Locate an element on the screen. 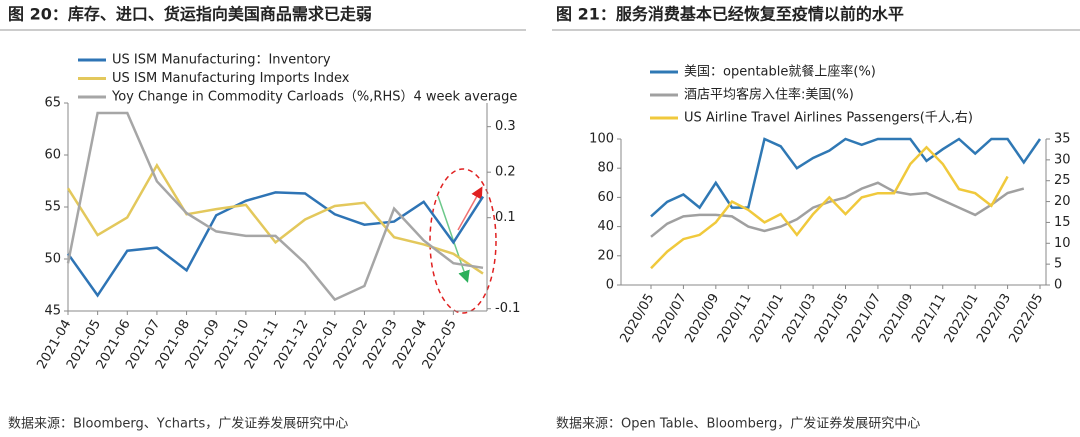 The image size is (1080, 437). legend-label: US ISM Manufacturing Imports Index is located at coordinates (231, 78).